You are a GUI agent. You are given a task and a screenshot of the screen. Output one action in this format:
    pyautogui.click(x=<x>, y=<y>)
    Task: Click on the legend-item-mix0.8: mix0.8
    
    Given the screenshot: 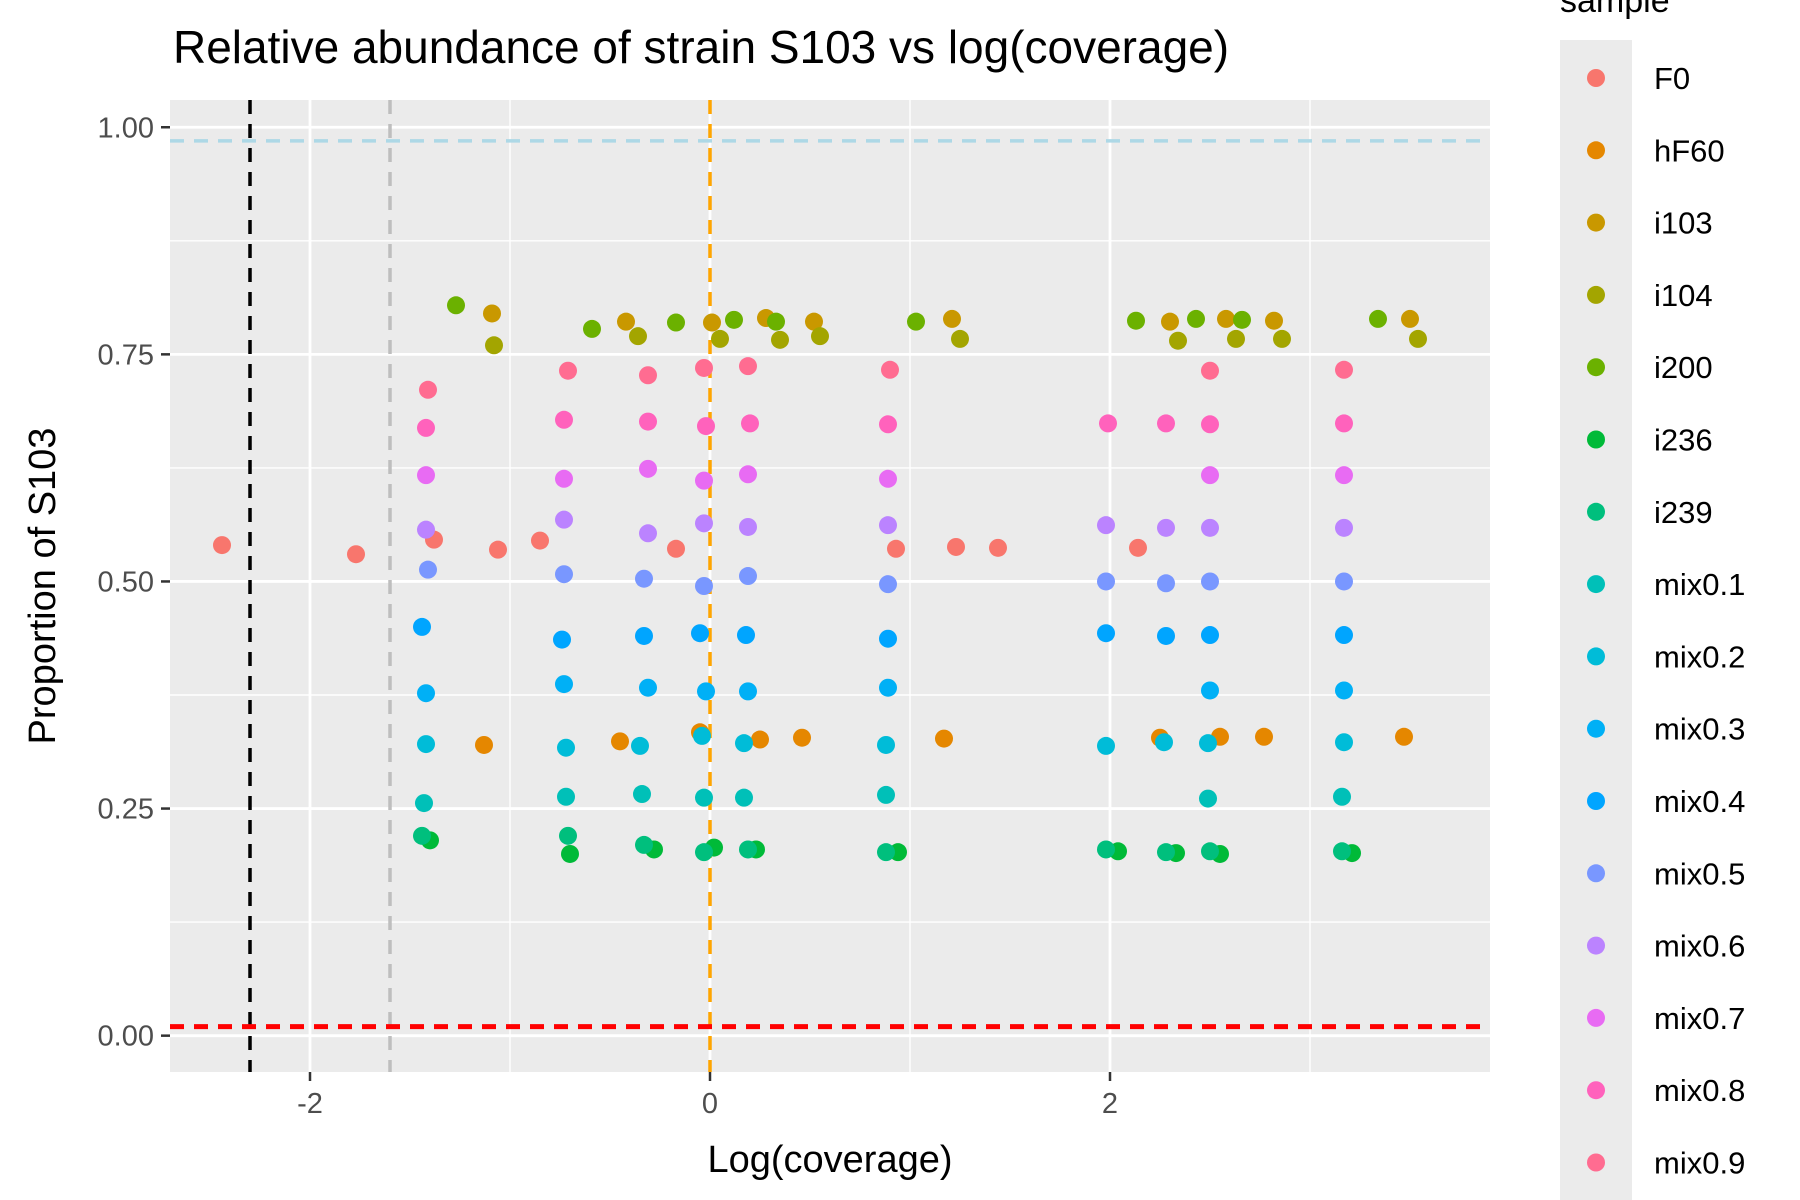 What is the action you would take?
    pyautogui.click(x=1666, y=1090)
    